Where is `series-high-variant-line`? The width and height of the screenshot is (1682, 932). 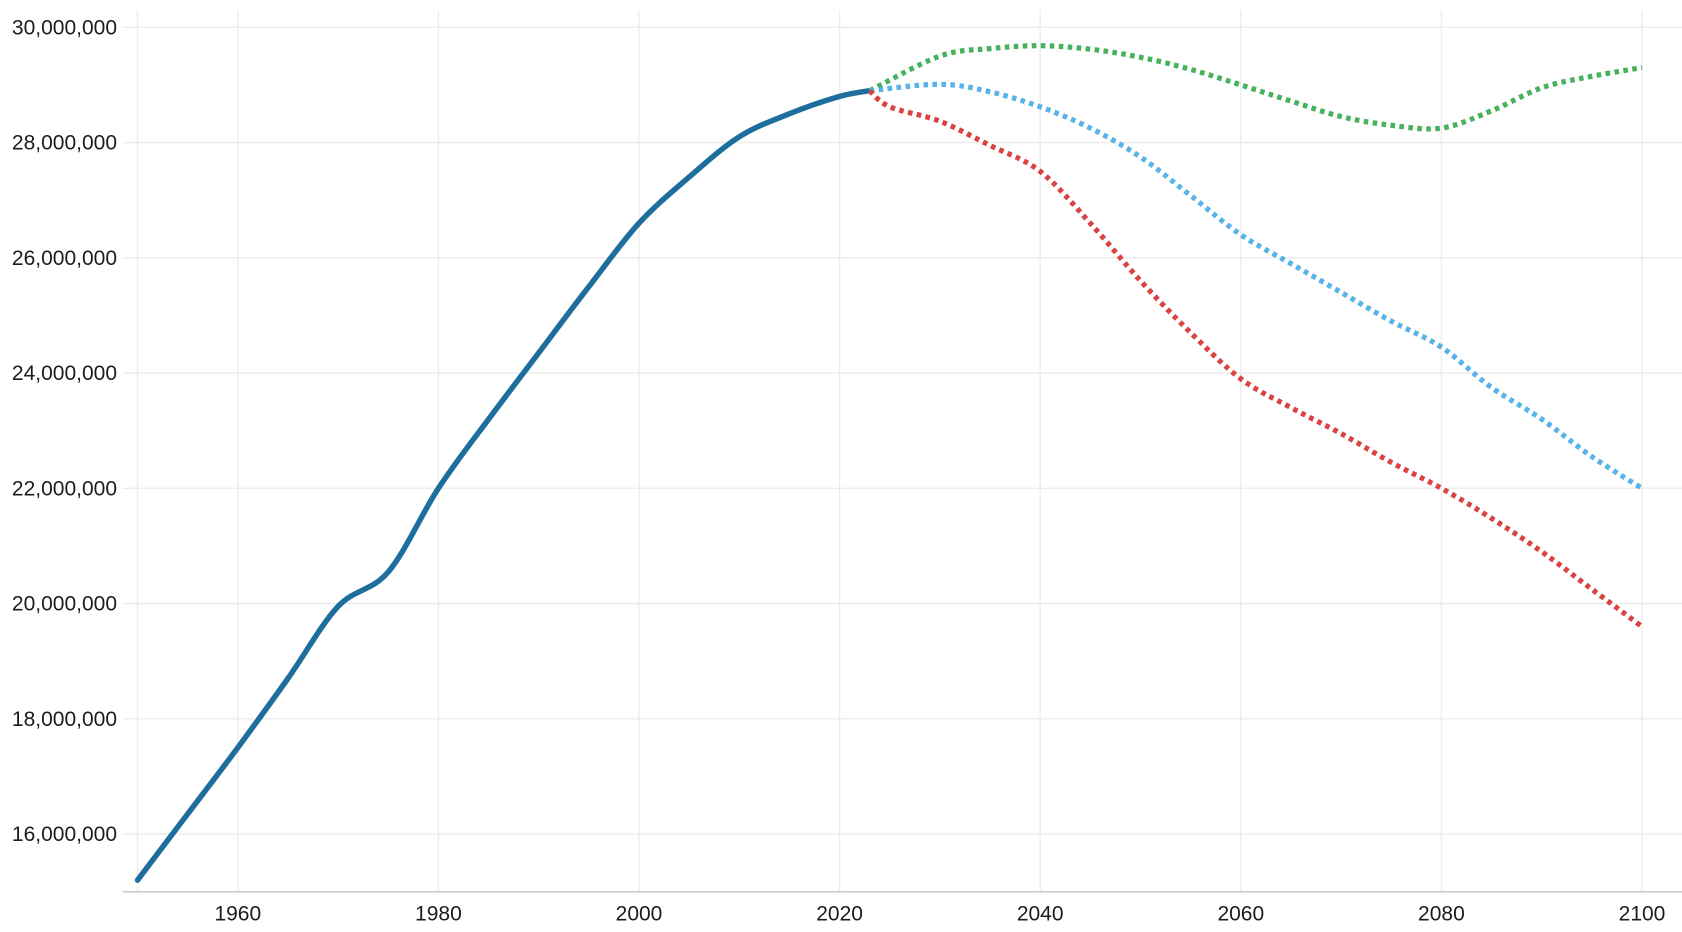
series-high-variant-line is located at coordinates (1255, 87).